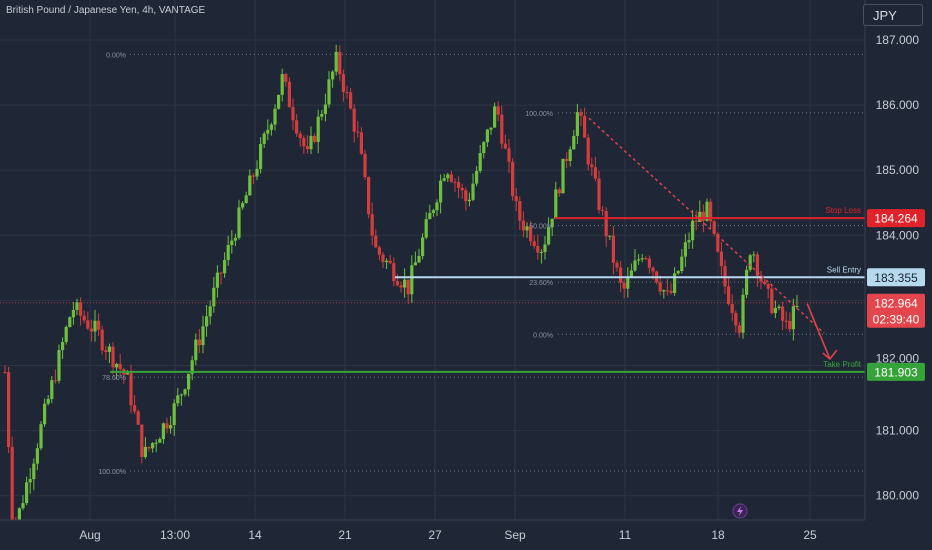  What do you see at coordinates (255, 535) in the screenshot?
I see `time-tick-label: 14` at bounding box center [255, 535].